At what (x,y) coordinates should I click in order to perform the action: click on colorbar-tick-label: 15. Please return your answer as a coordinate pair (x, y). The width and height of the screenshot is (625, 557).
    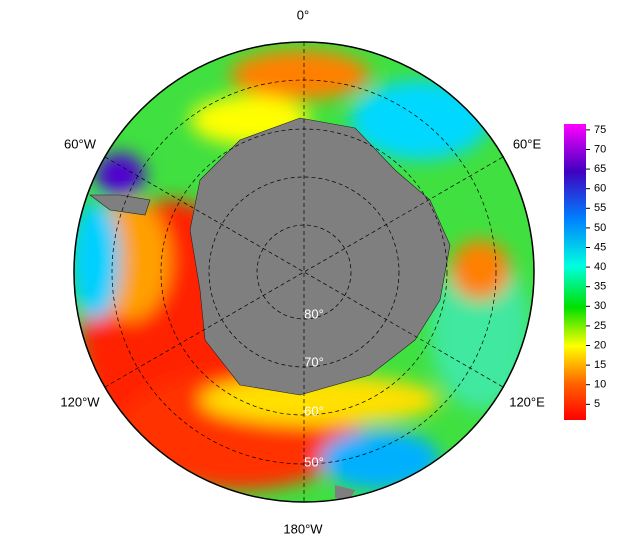
    Looking at the image, I should click on (600, 365).